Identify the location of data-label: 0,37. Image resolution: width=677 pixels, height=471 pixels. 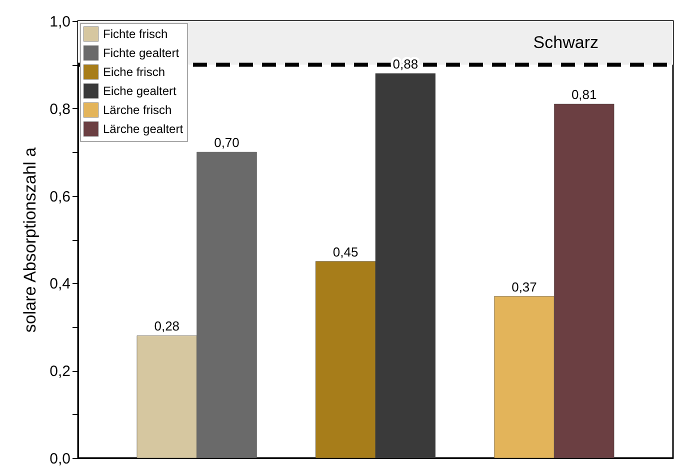
(524, 286).